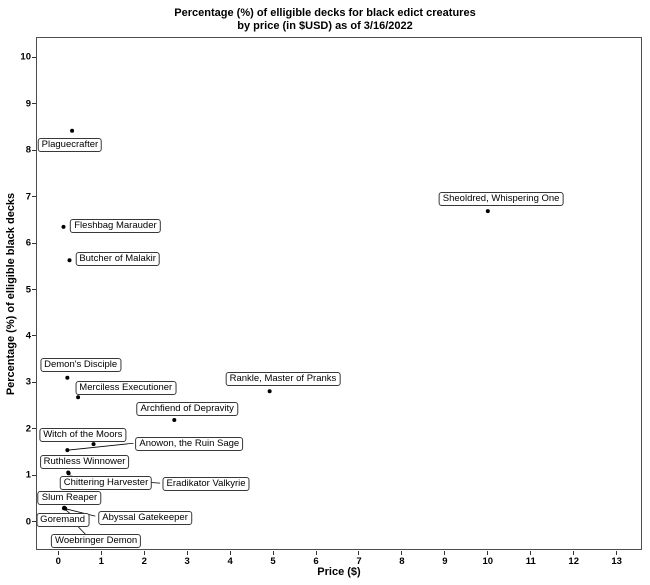 The width and height of the screenshot is (650, 585). I want to click on point-abyssal-gatekeeper, so click(65, 508).